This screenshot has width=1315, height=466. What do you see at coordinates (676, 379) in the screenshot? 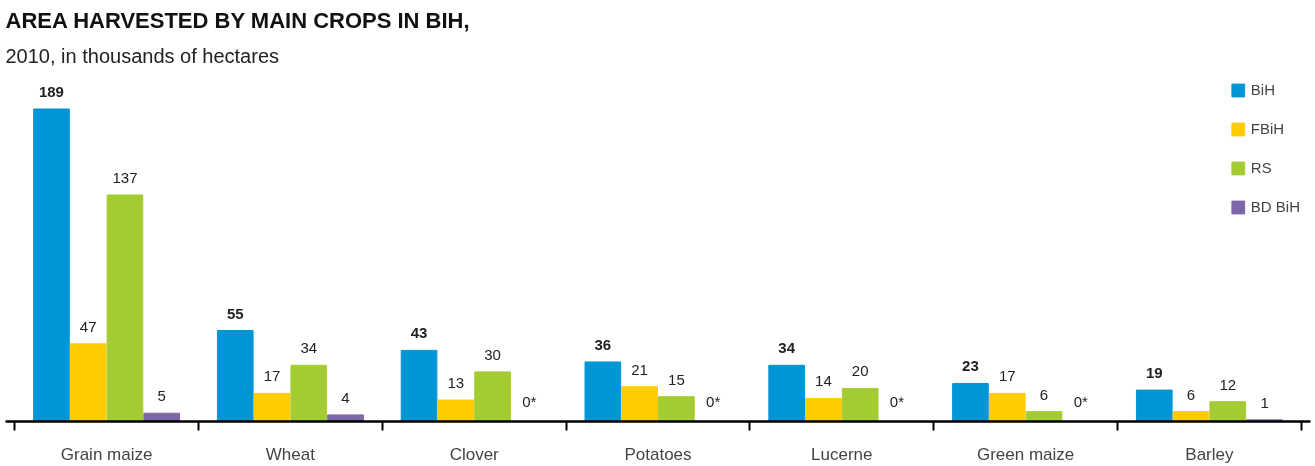
I see `data-label: 15` at bounding box center [676, 379].